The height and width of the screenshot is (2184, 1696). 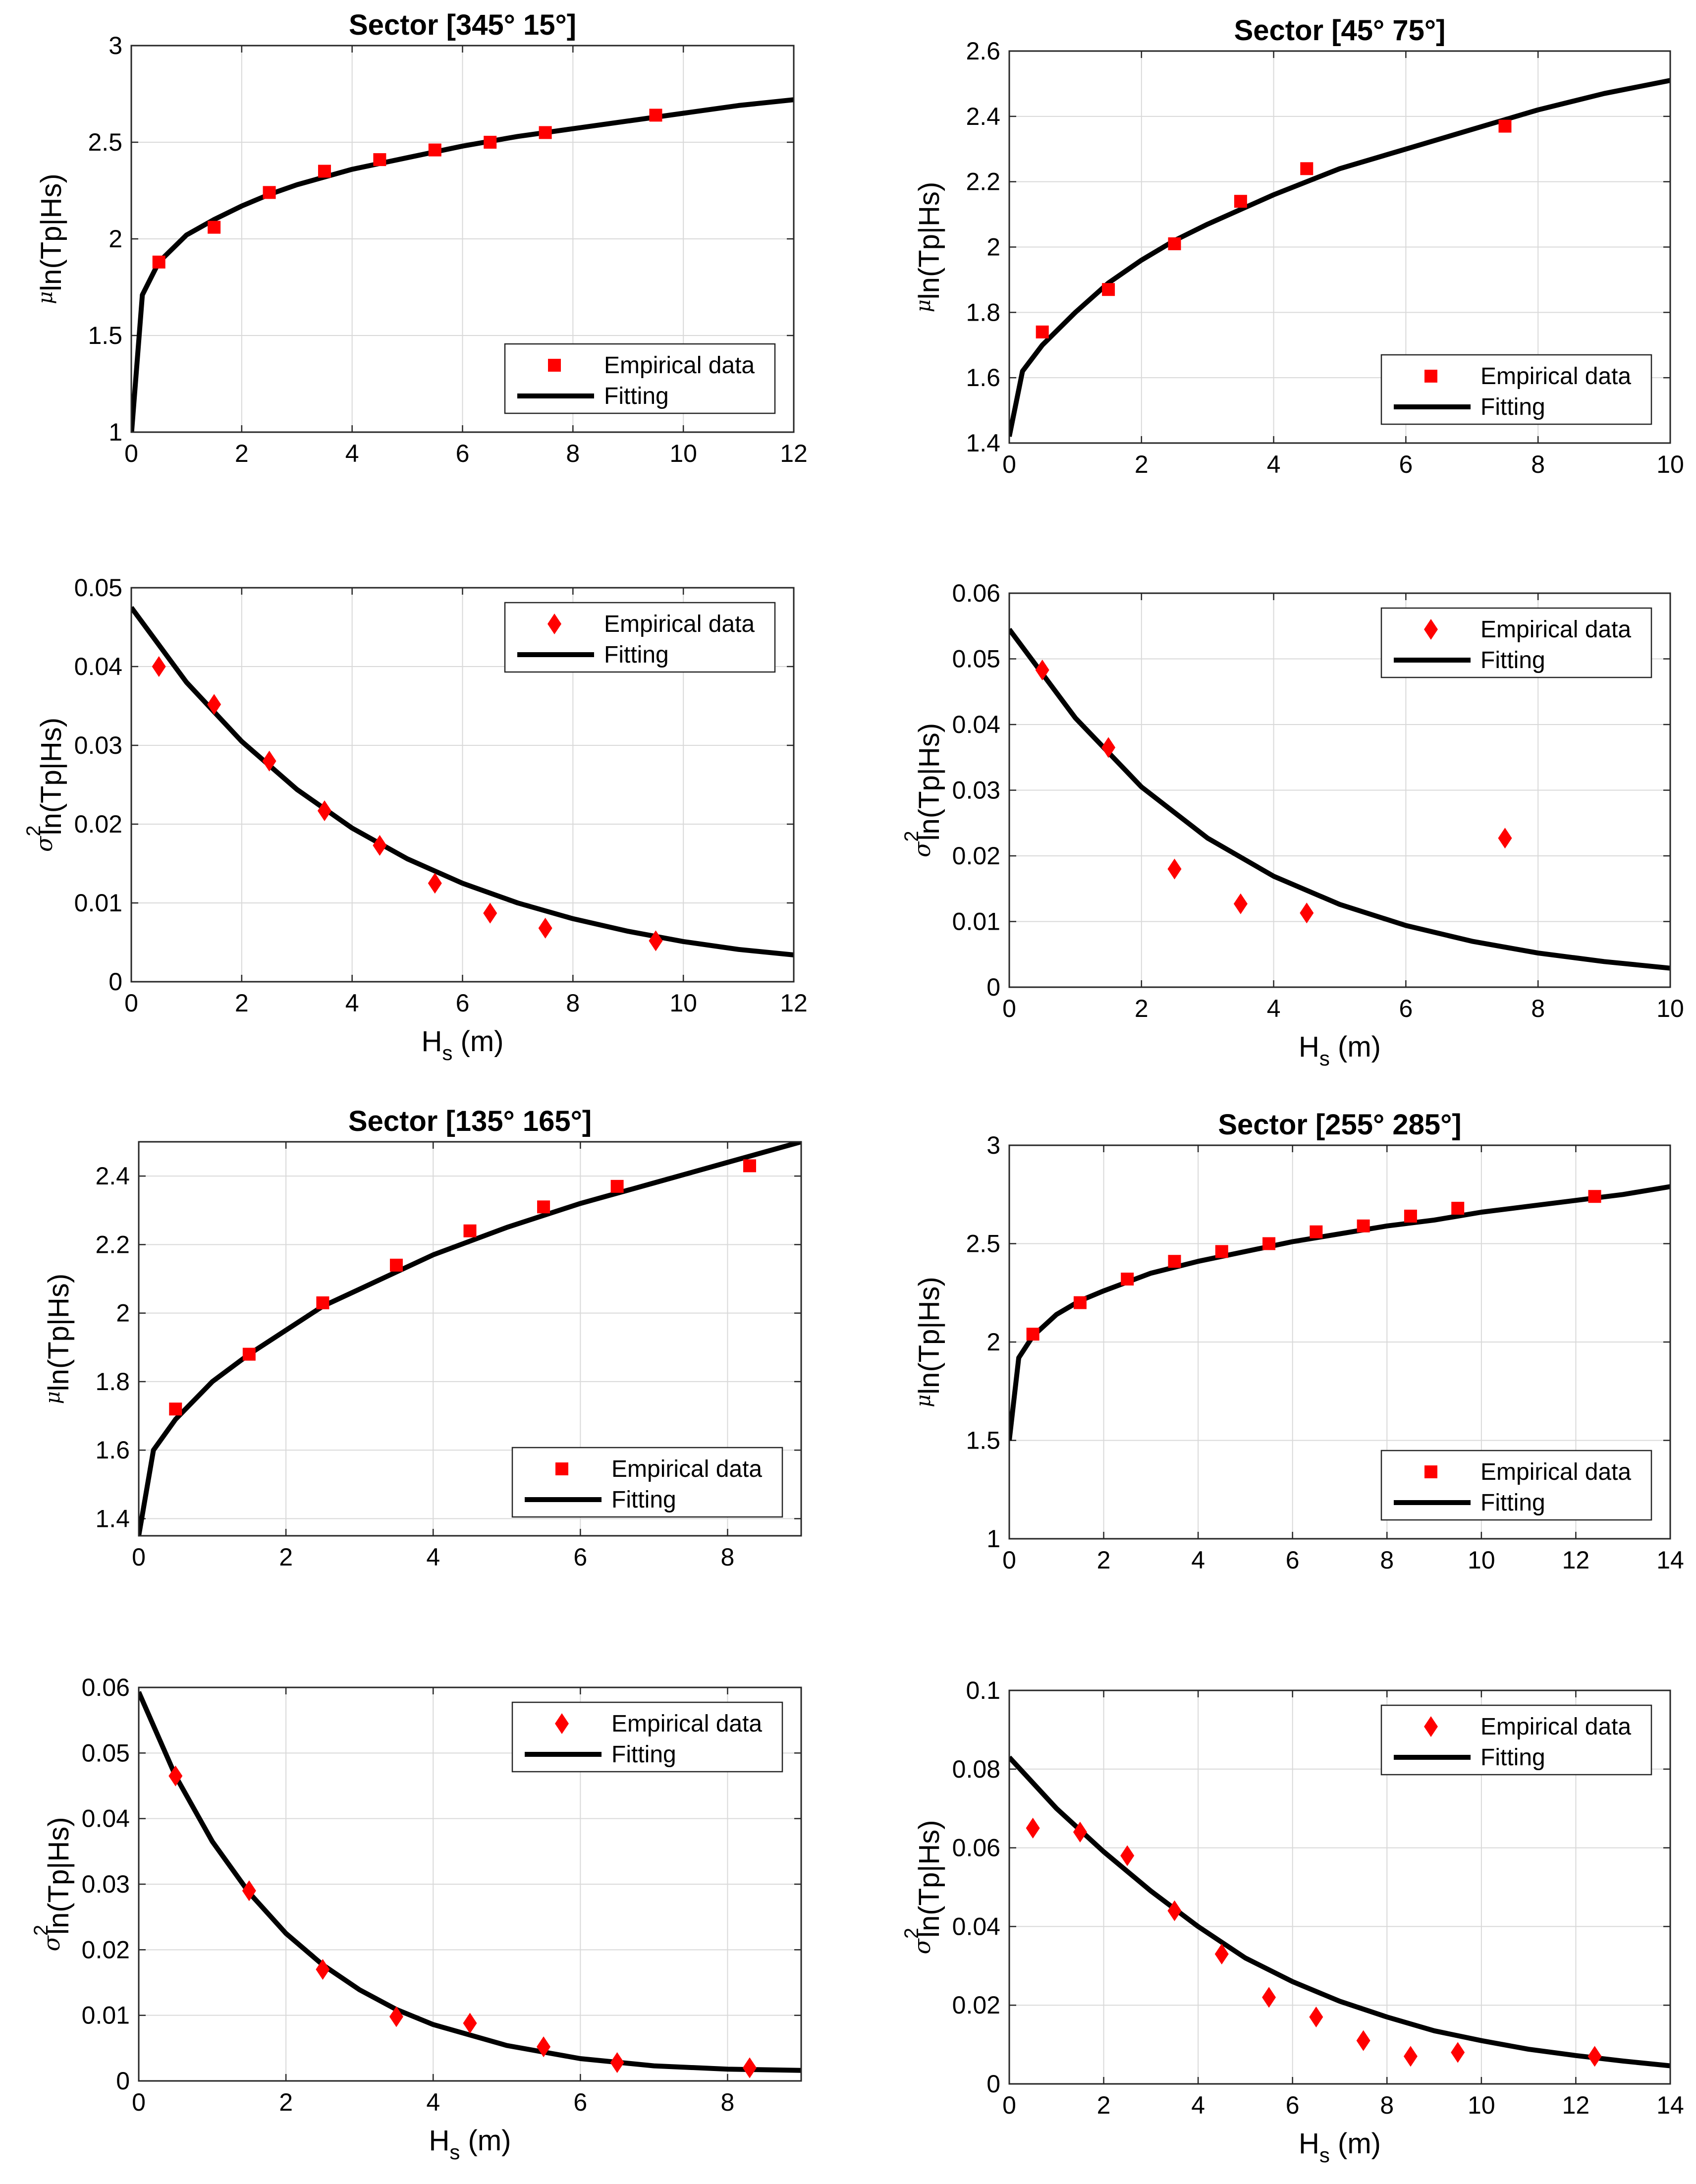 What do you see at coordinates (106, 1753) in the screenshot?
I see `y-tick-label: 0.05` at bounding box center [106, 1753].